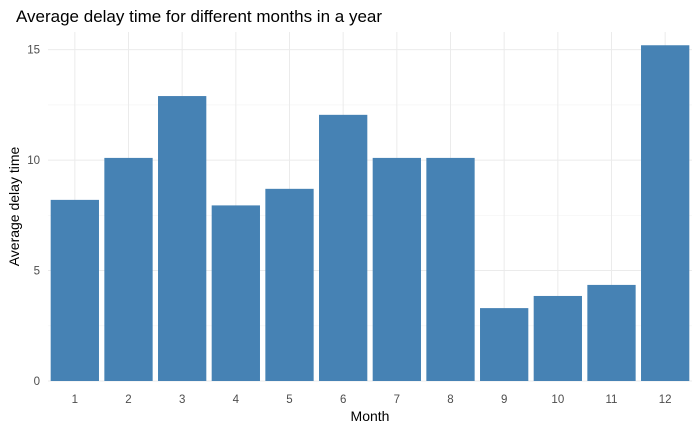  Describe the element at coordinates (557, 400) in the screenshot. I see `x-tick-label: 10` at that location.